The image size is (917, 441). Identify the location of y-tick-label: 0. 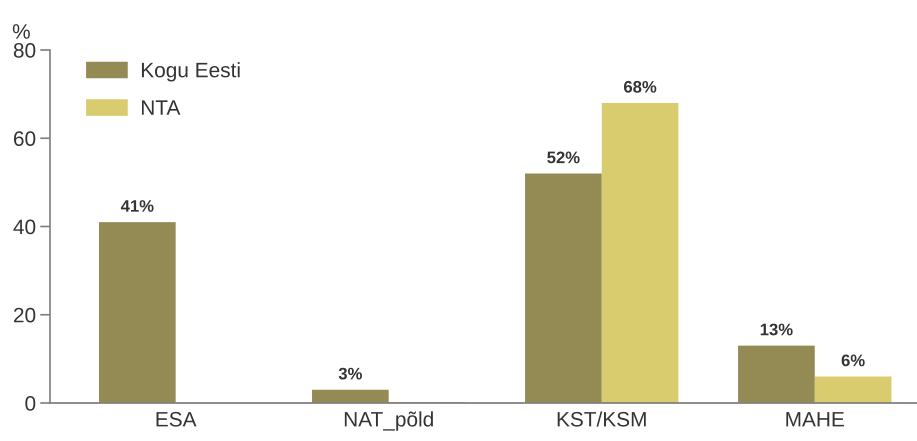
(30, 403).